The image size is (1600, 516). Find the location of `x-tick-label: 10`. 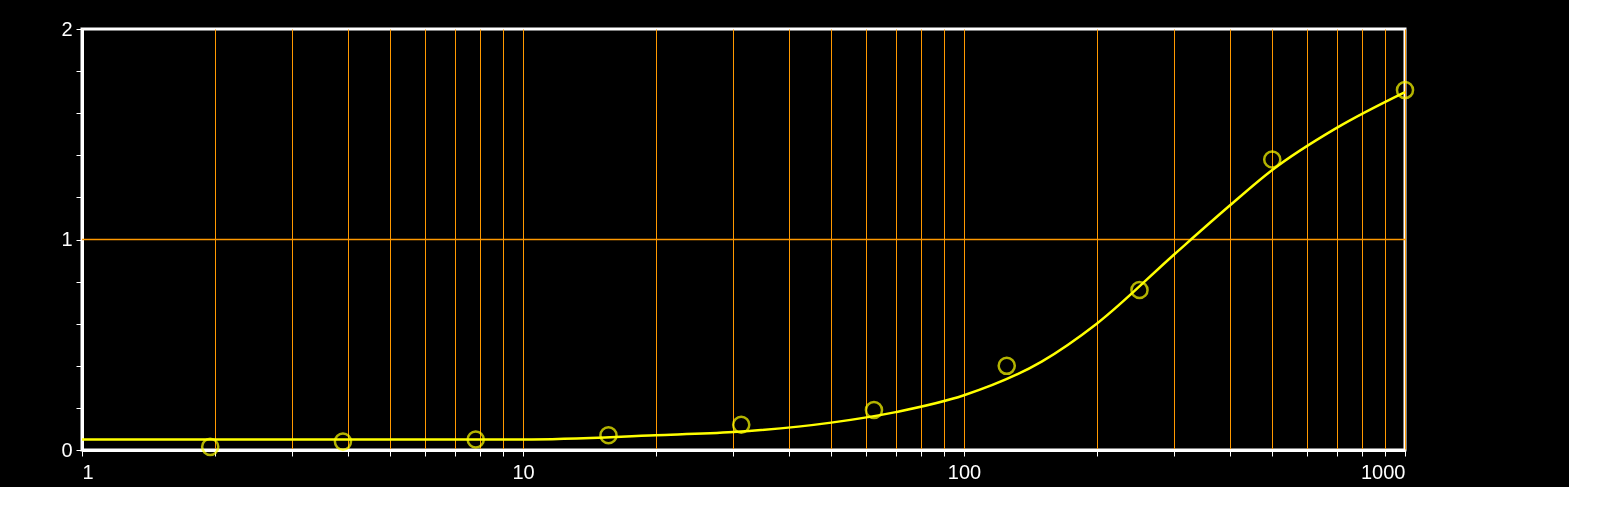

x-tick-label: 10 is located at coordinates (523, 471).